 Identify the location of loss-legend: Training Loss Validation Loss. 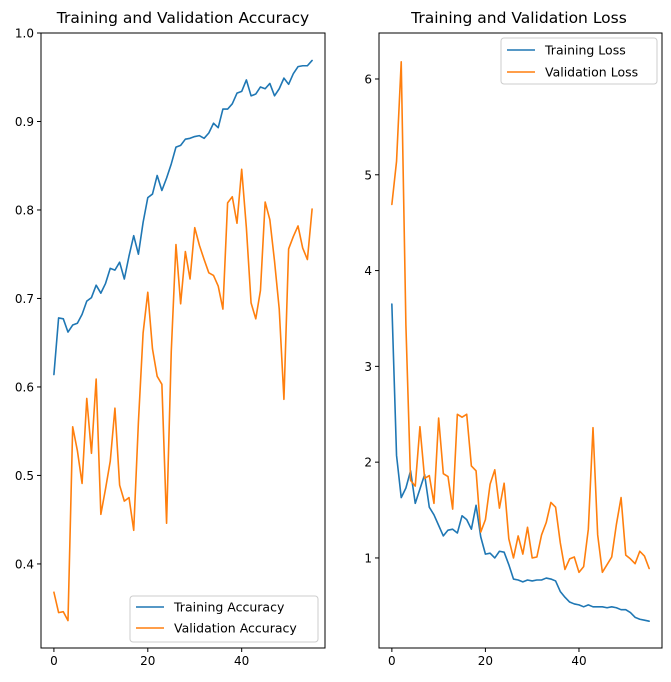
(579, 61).